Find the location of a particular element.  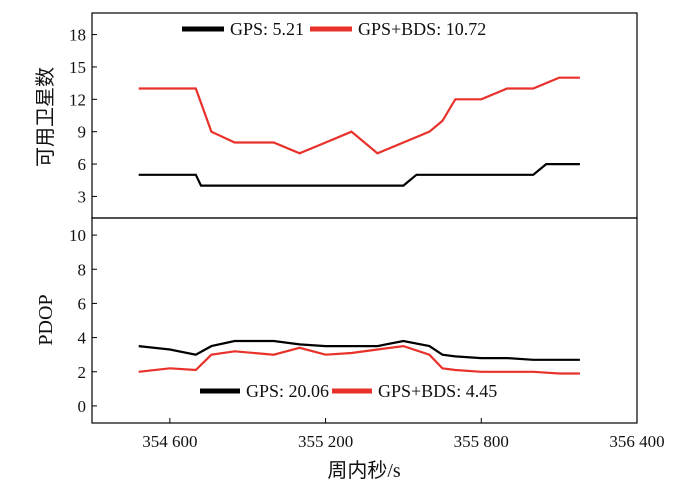

series-line-top-gps is located at coordinates (359, 175).